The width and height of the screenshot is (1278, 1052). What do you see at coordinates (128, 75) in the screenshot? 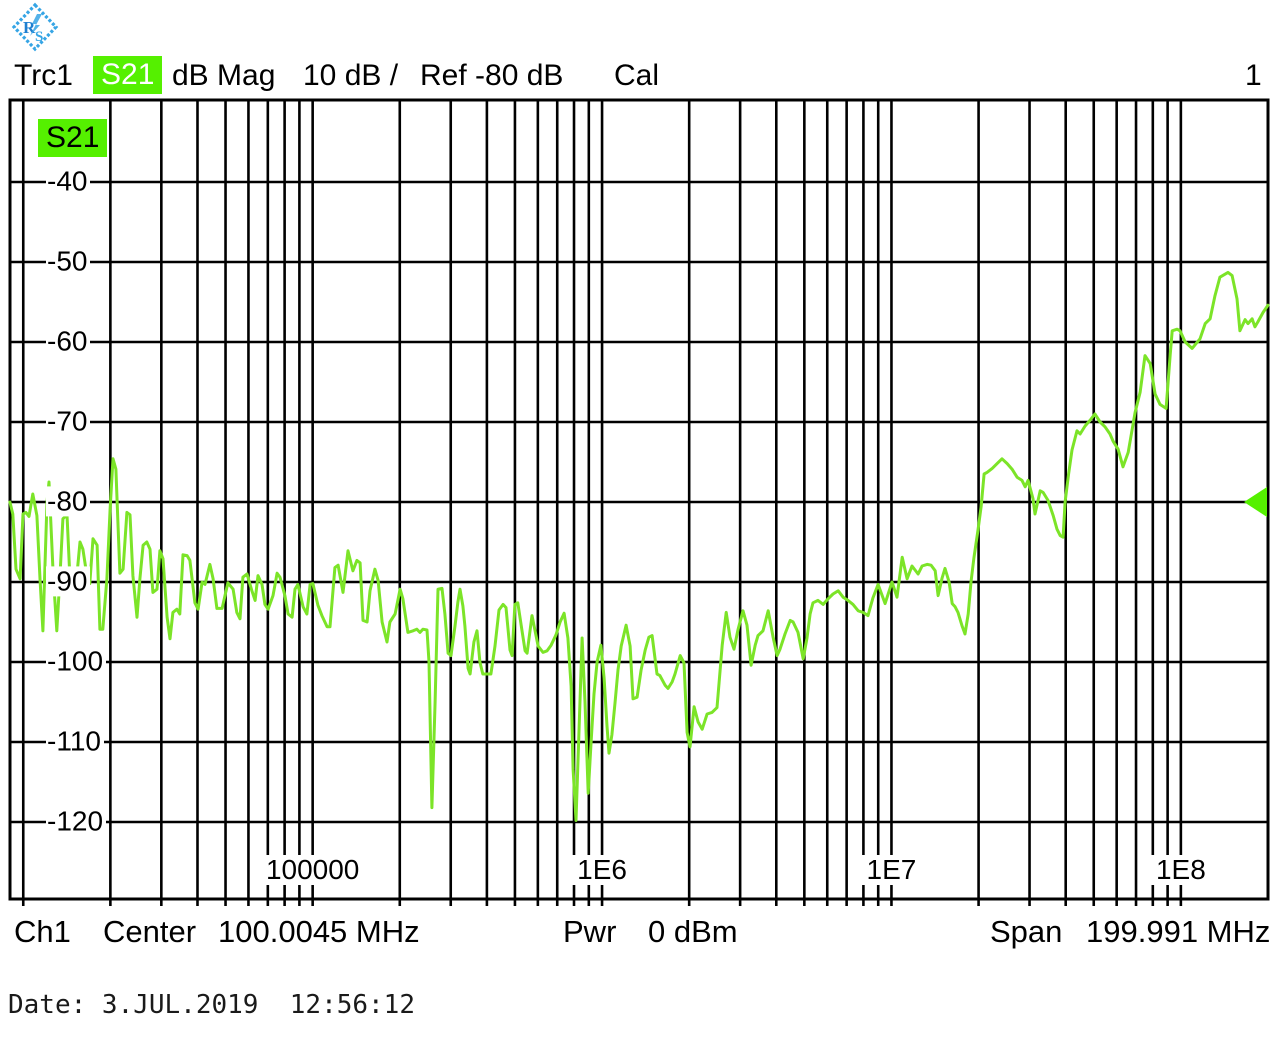
I see `measurement-badge: S21` at bounding box center [128, 75].